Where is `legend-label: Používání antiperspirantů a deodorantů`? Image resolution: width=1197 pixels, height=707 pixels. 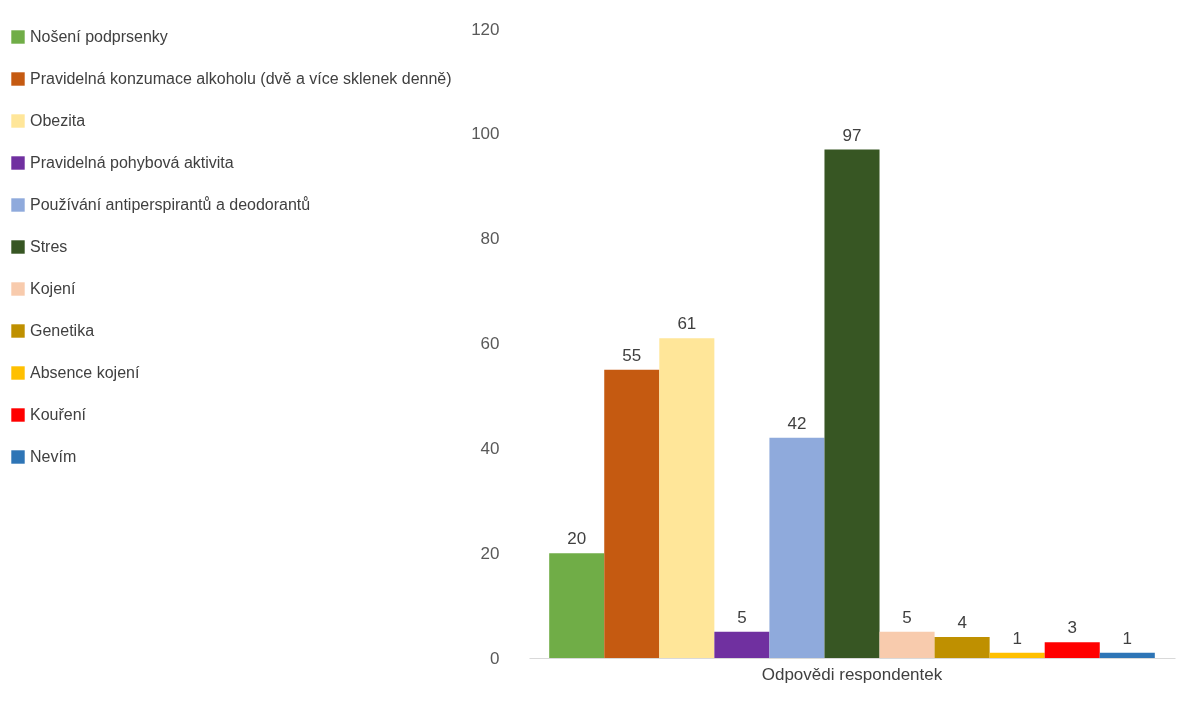 legend-label: Používání antiperspirantů a deodorantů is located at coordinates (170, 204).